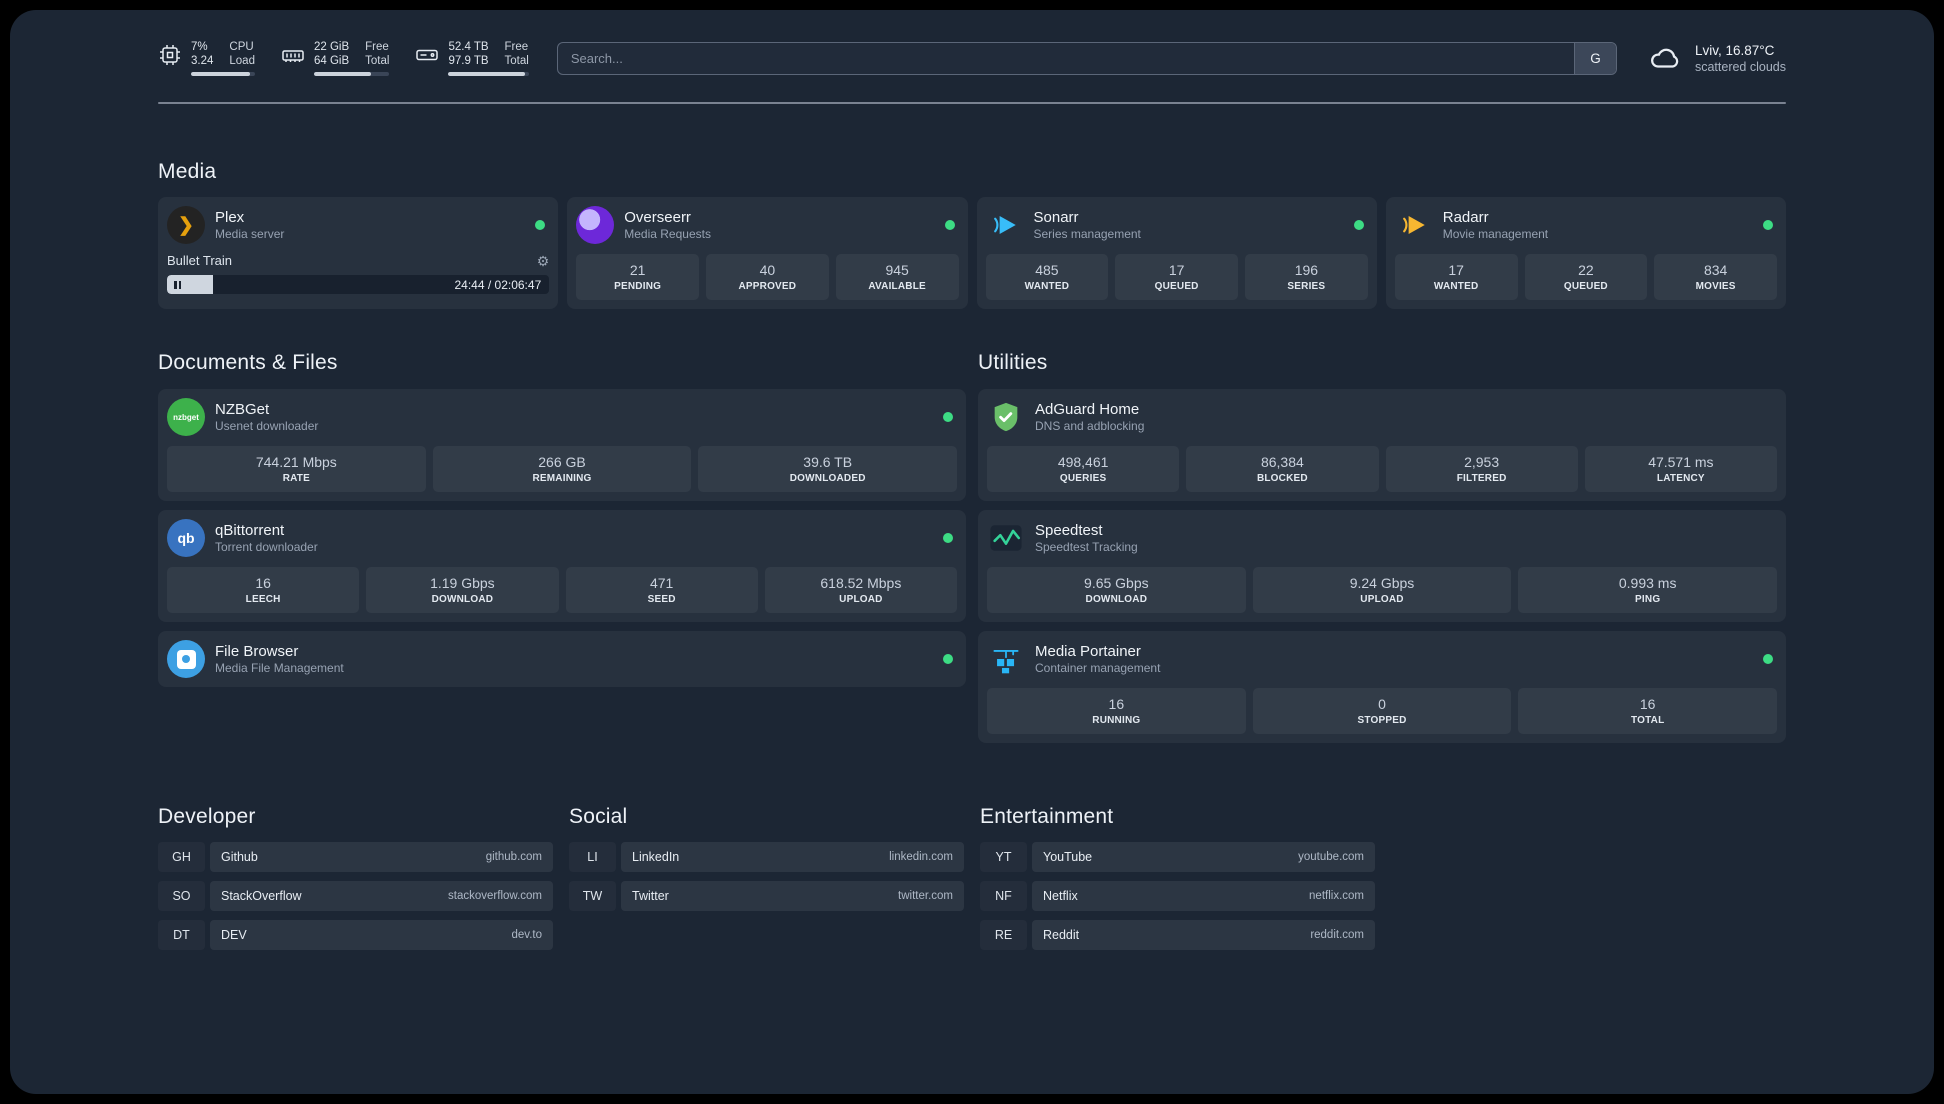 Image resolution: width=1944 pixels, height=1104 pixels. I want to click on disk-progress-fill, so click(486, 74).